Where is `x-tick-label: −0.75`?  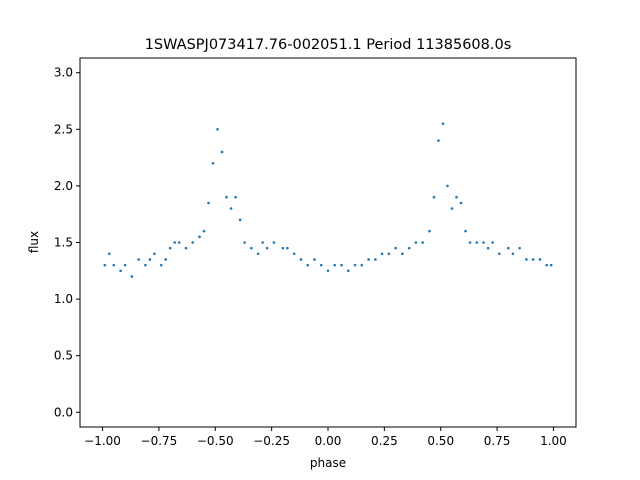
x-tick-label: −0.75 is located at coordinates (159, 441).